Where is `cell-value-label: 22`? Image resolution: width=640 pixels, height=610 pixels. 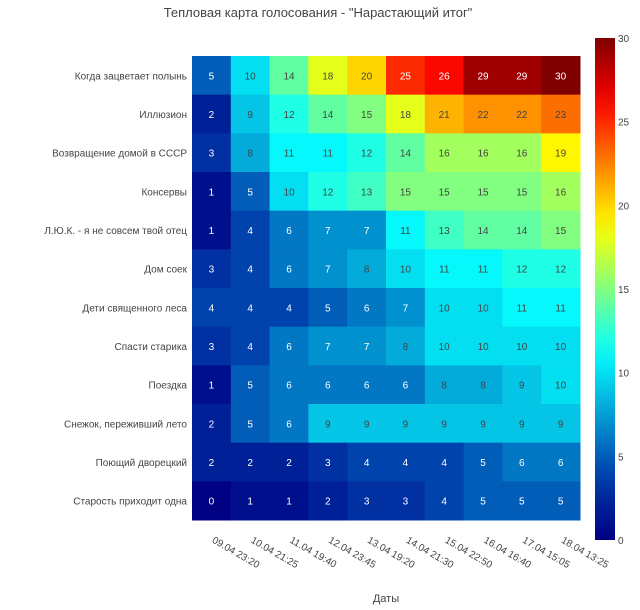
cell-value-label: 22 is located at coordinates (483, 115).